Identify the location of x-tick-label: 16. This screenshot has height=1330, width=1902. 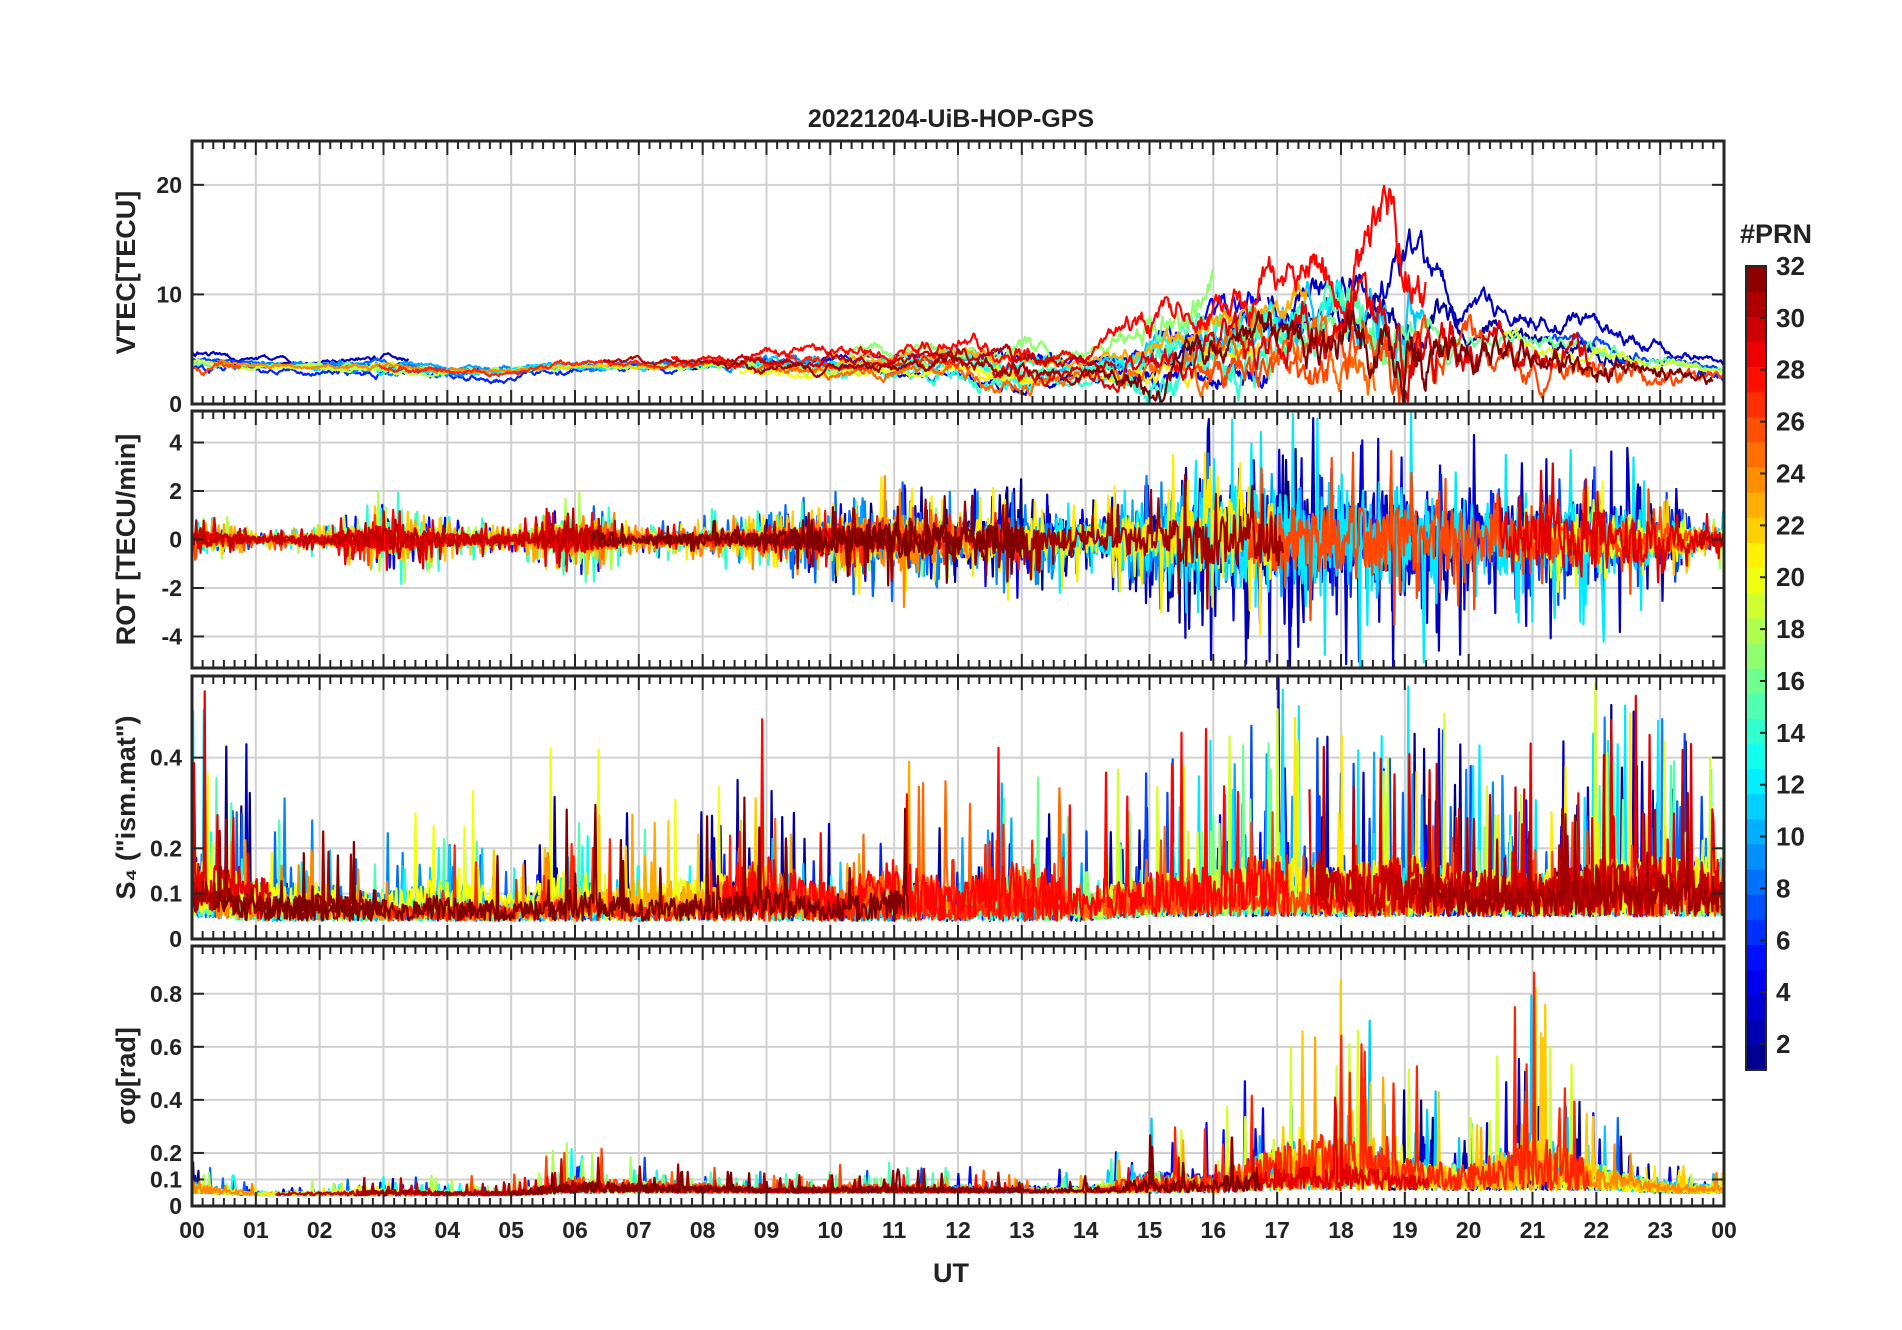
(1214, 1230).